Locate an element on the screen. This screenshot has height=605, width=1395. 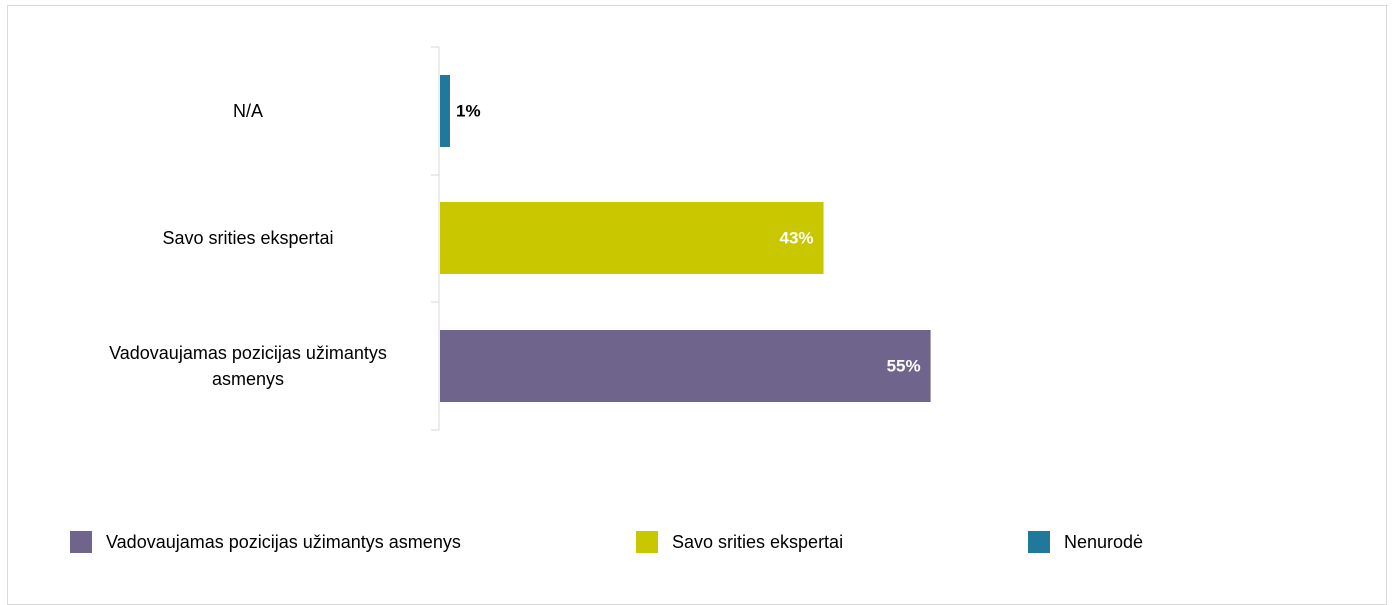
legend-swatch-nenurode is located at coordinates (1039, 542).